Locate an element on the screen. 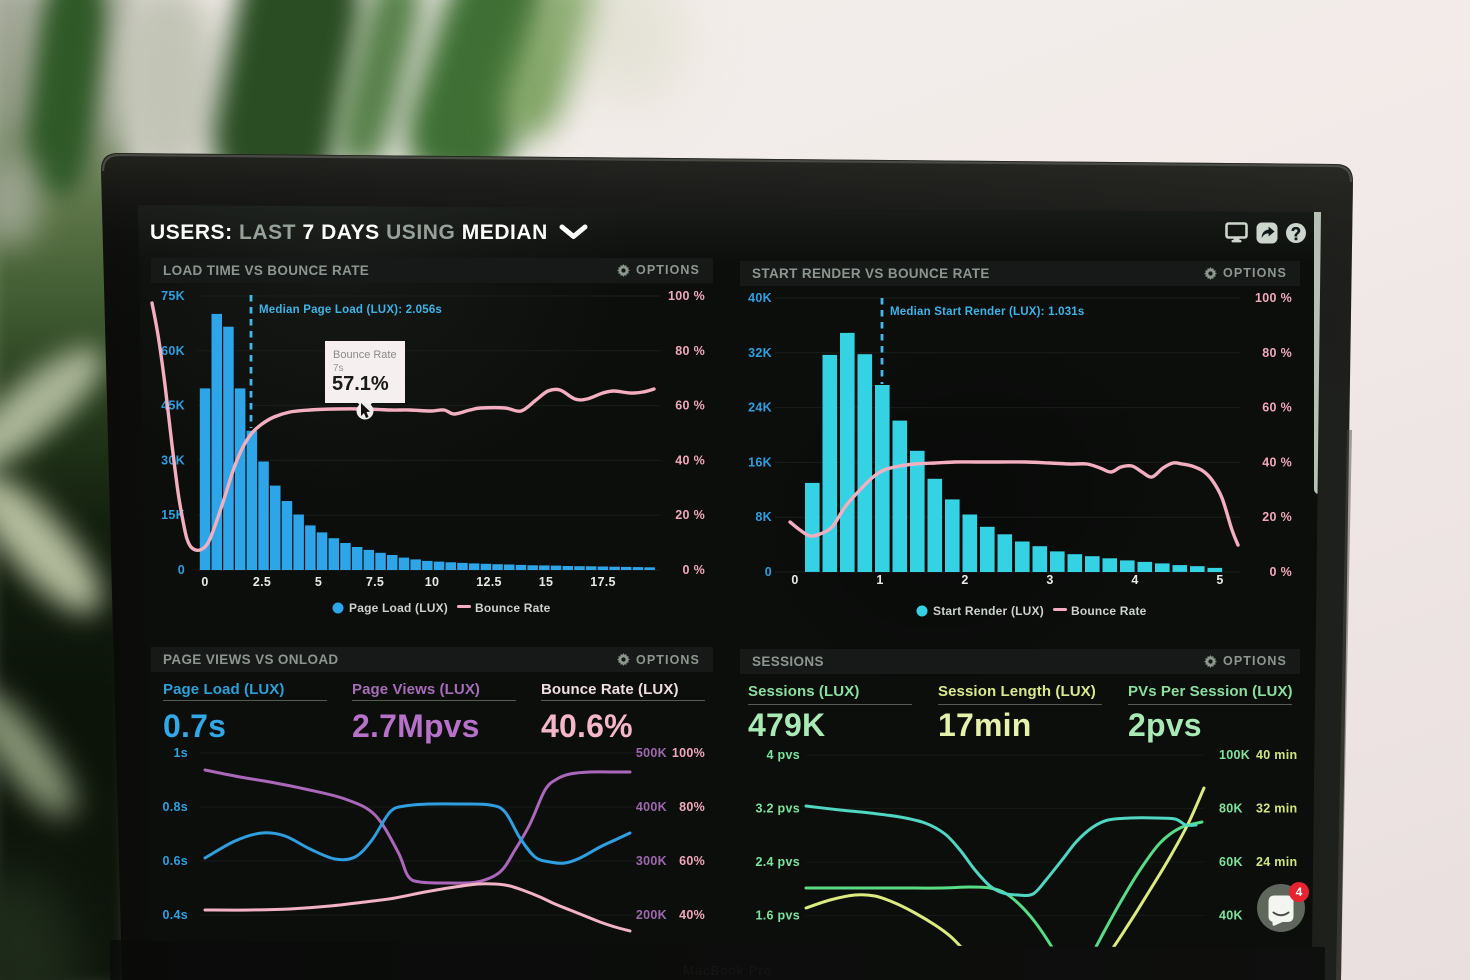 This screenshot has height=980, width=1470. svg-text: 24 min is located at coordinates (1276, 862).